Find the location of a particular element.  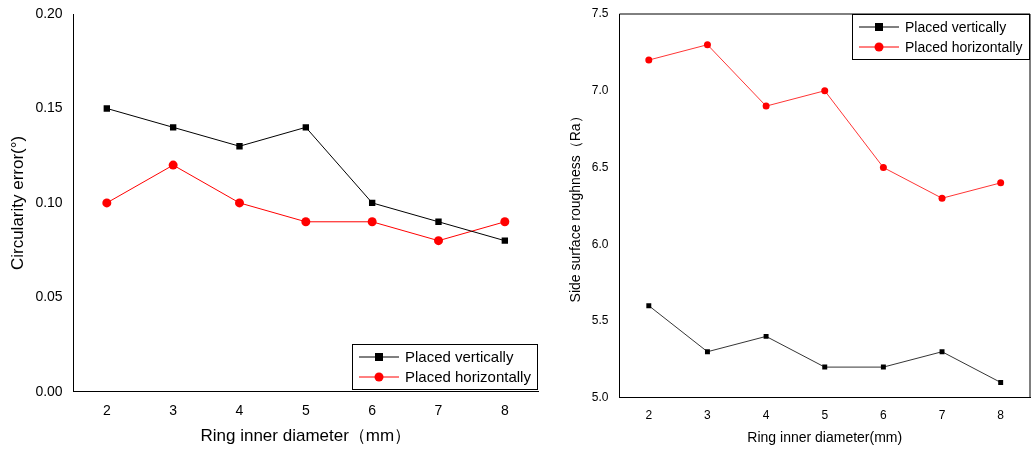

y-tick-label: 0.15 is located at coordinates (49, 107).